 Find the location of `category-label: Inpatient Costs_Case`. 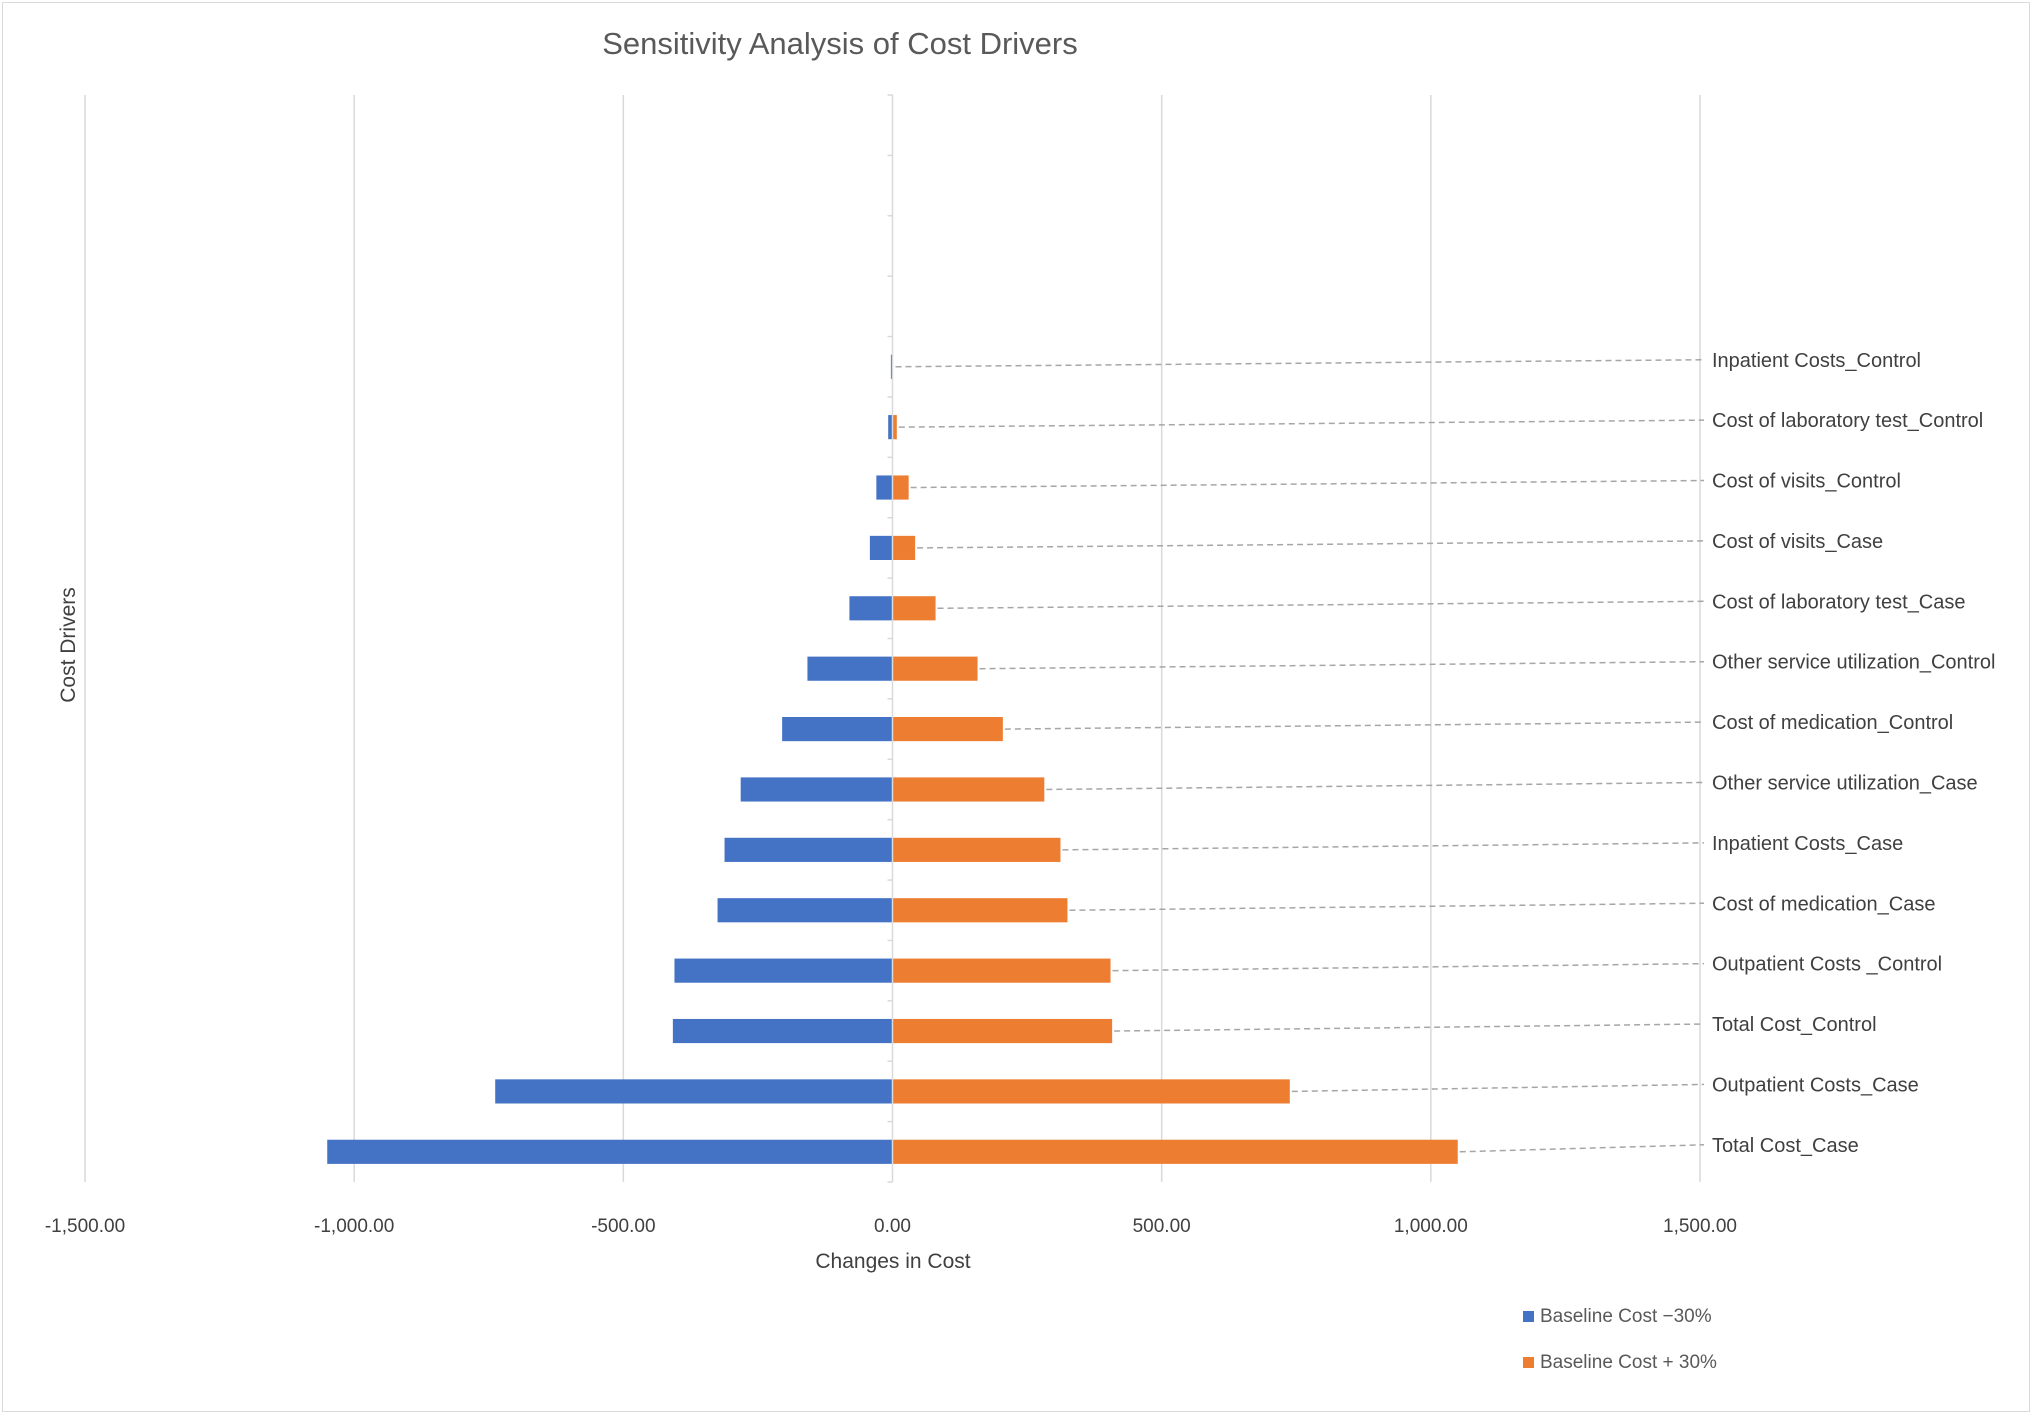

category-label: Inpatient Costs_Case is located at coordinates (1807, 844).